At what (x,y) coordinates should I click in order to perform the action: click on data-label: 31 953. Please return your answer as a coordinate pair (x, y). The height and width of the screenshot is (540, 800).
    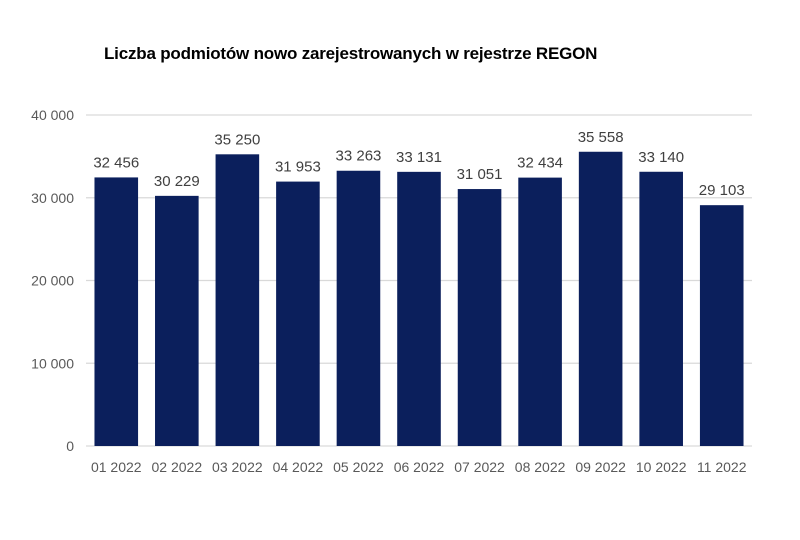
    Looking at the image, I should click on (298, 167).